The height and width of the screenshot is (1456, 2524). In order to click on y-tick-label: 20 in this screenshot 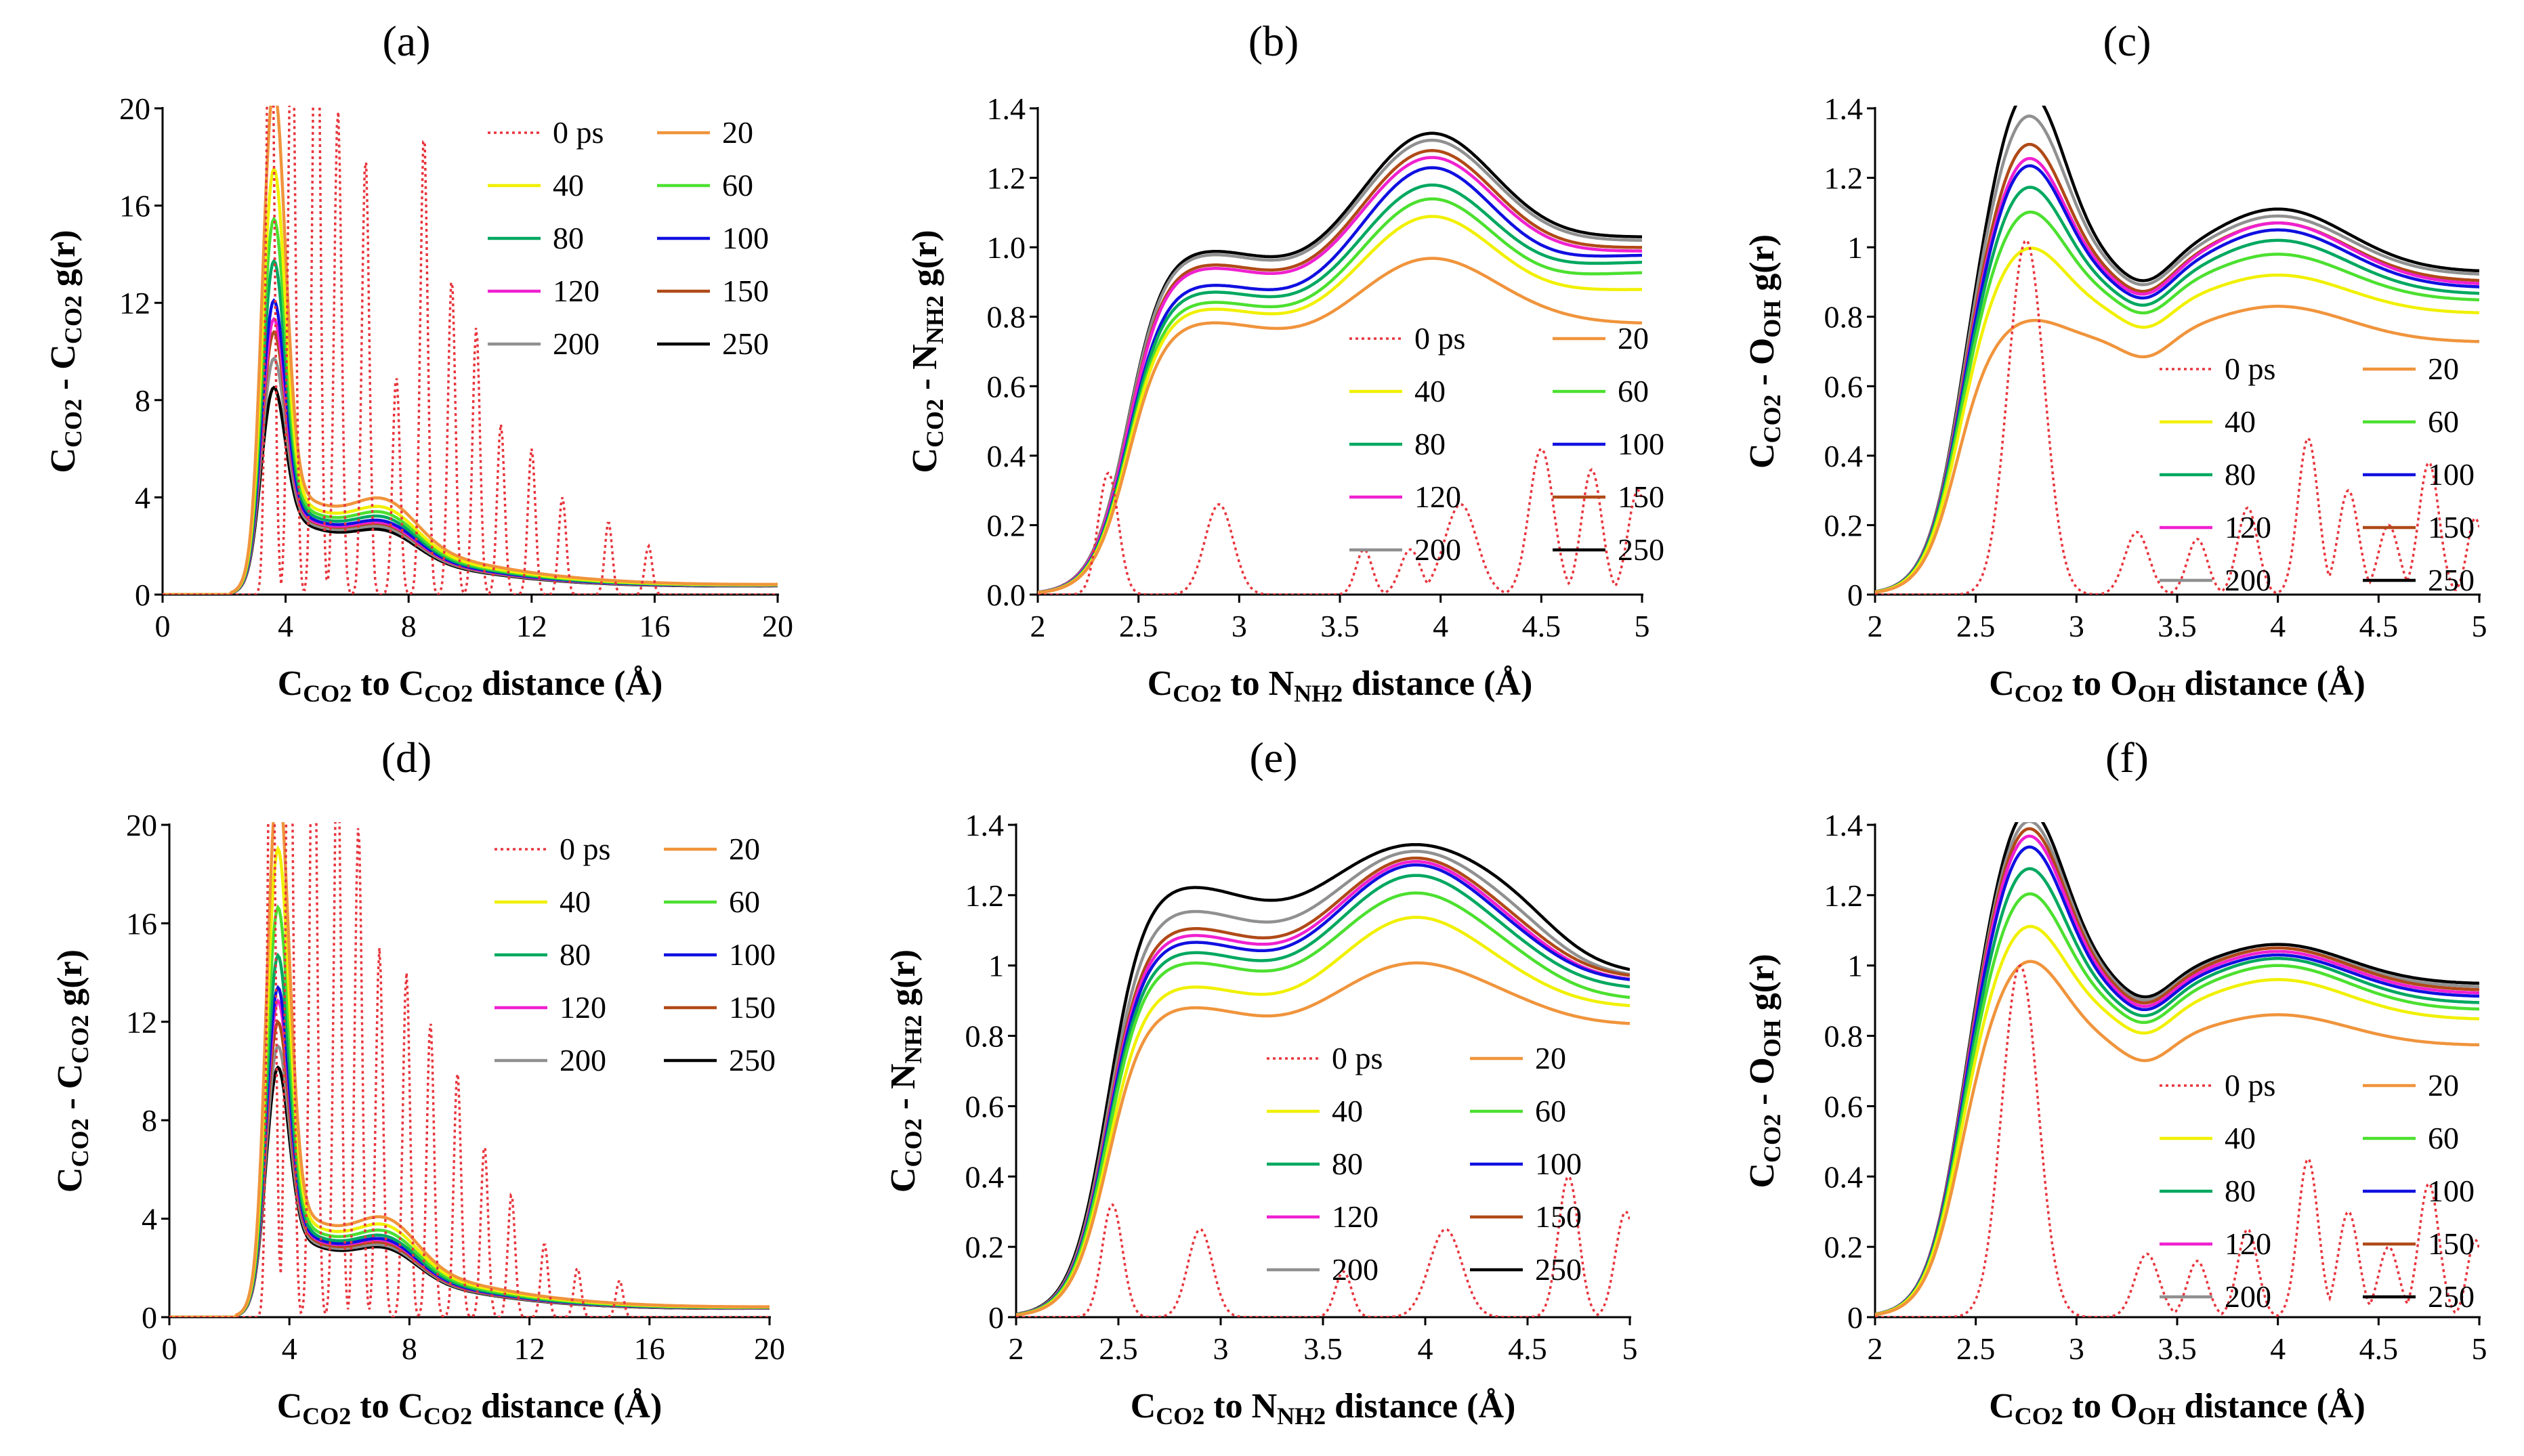, I will do `click(141, 825)`.